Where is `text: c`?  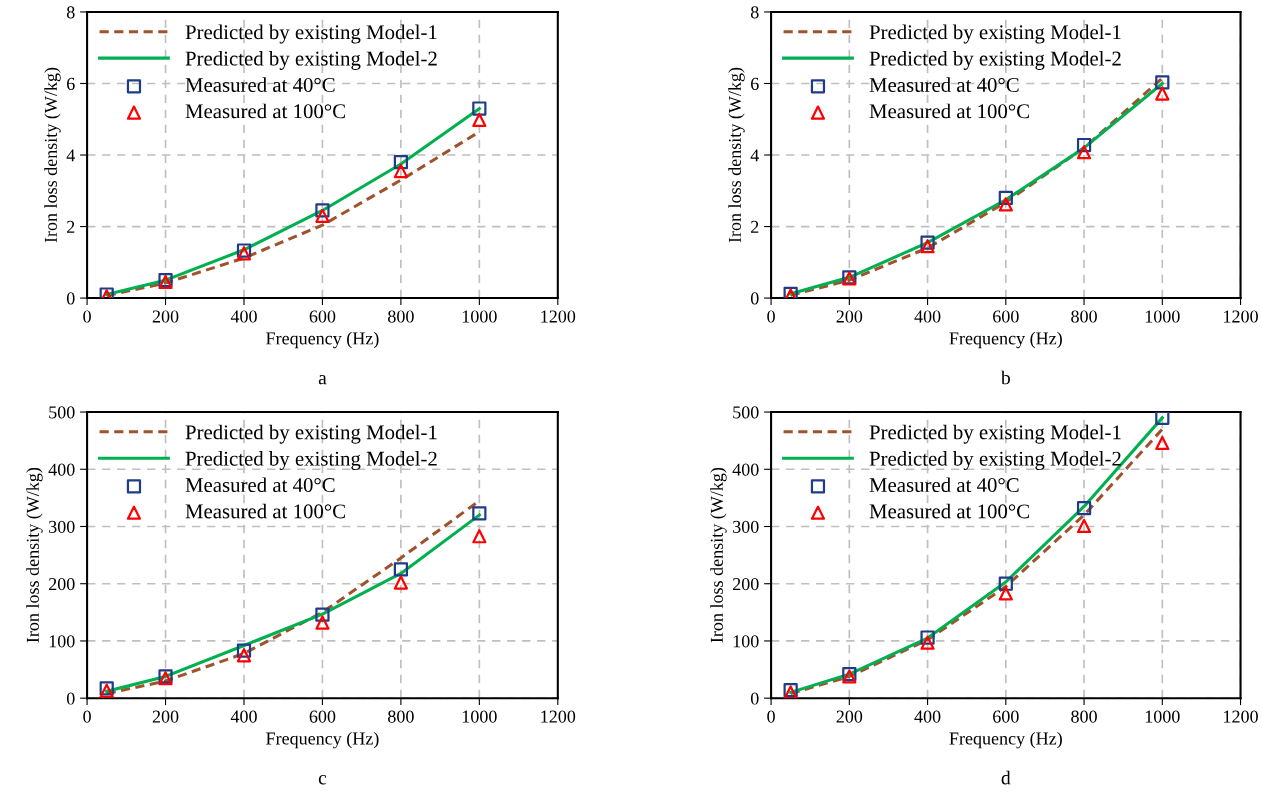
text: c is located at coordinates (322, 780).